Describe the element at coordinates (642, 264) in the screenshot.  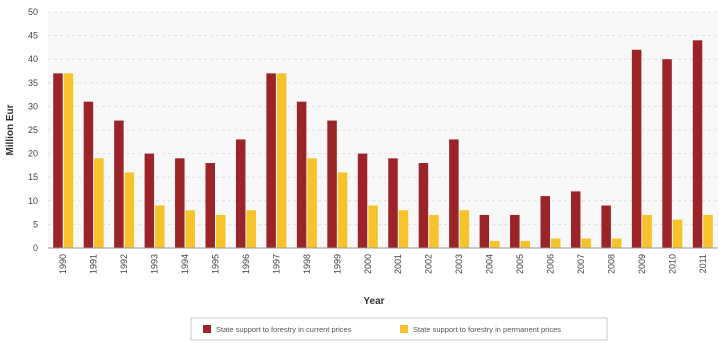
I see `x-tick-label: 2009` at that location.